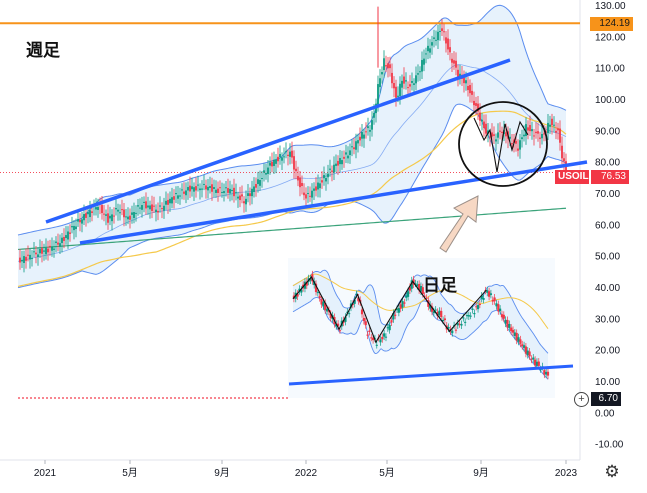 Image resolution: width=647 pixels, height=493 pixels. What do you see at coordinates (607, 131) in the screenshot?
I see `y-tick-label: 90.00` at bounding box center [607, 131].